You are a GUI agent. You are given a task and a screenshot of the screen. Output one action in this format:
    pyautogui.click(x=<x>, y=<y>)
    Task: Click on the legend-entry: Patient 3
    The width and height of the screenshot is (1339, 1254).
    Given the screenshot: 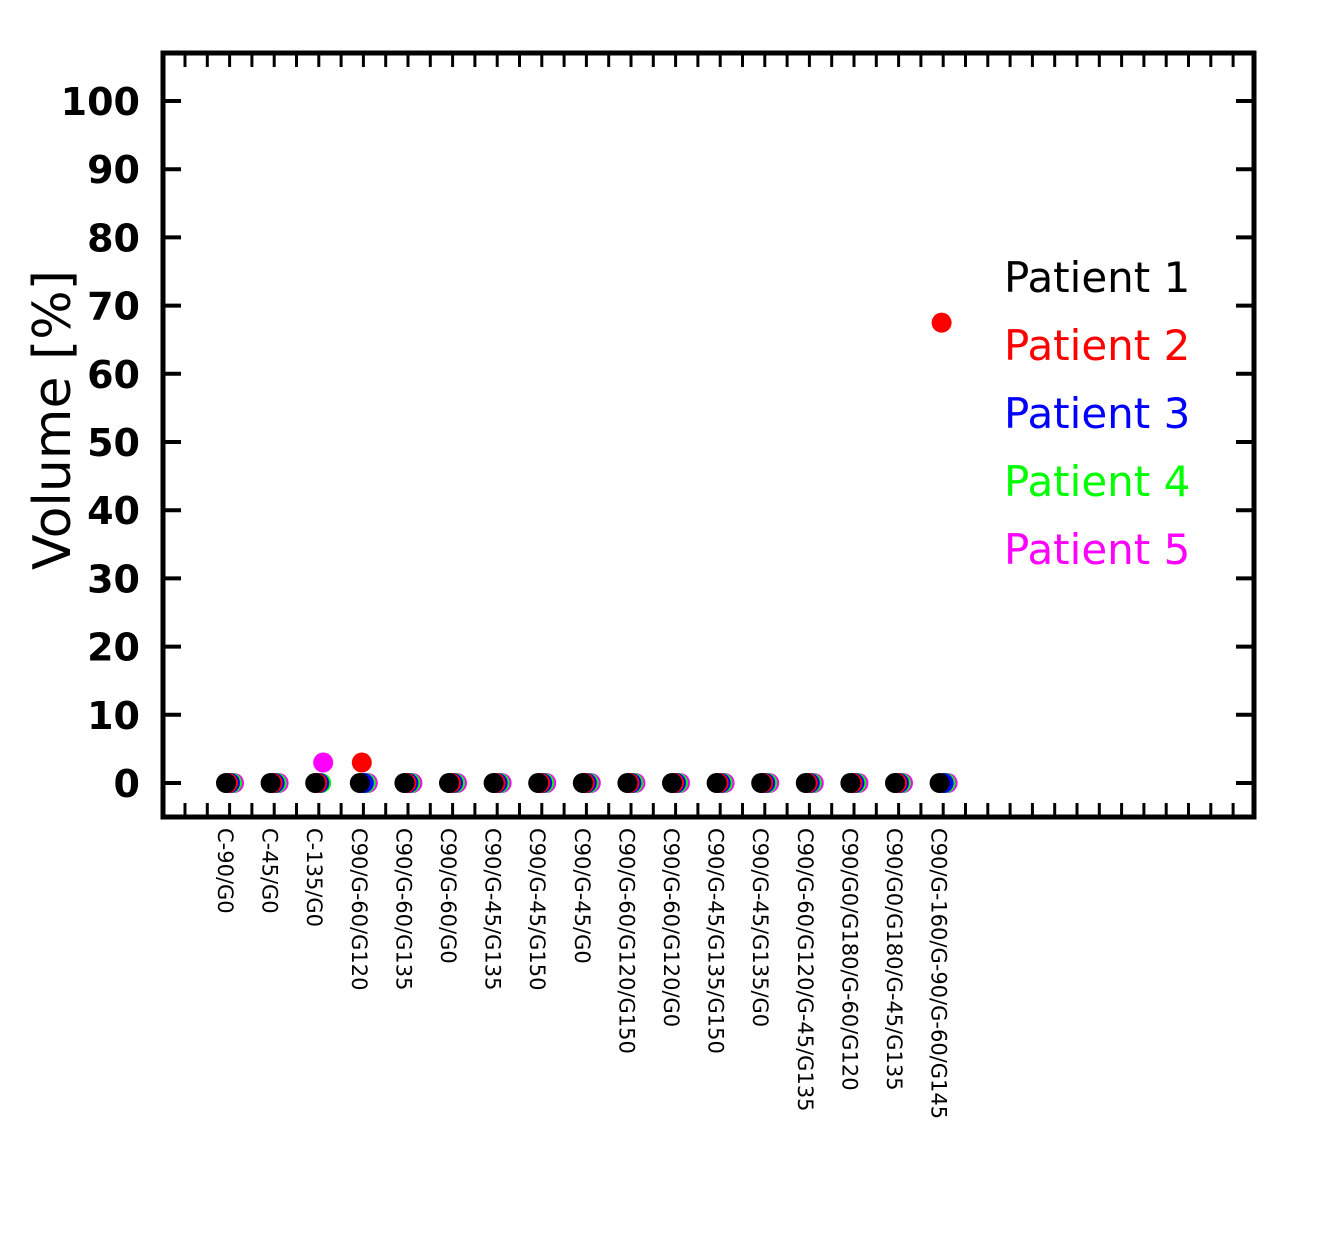 What is the action you would take?
    pyautogui.click(x=1097, y=413)
    